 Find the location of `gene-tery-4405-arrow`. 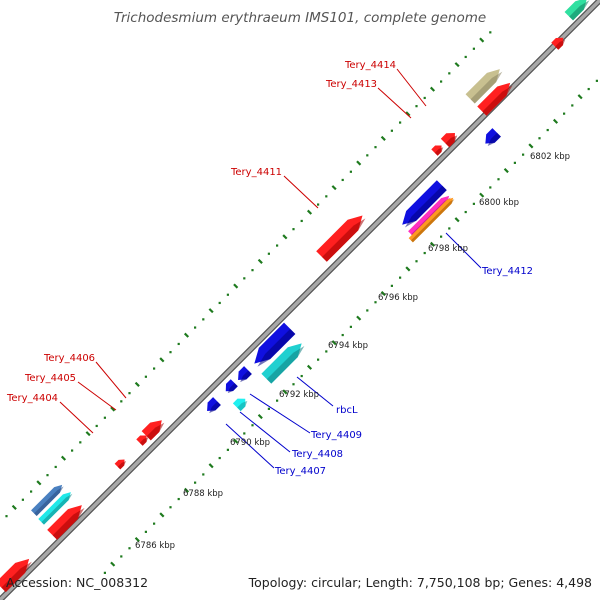

gene-tery-4405-arrow is located at coordinates (142, 439).